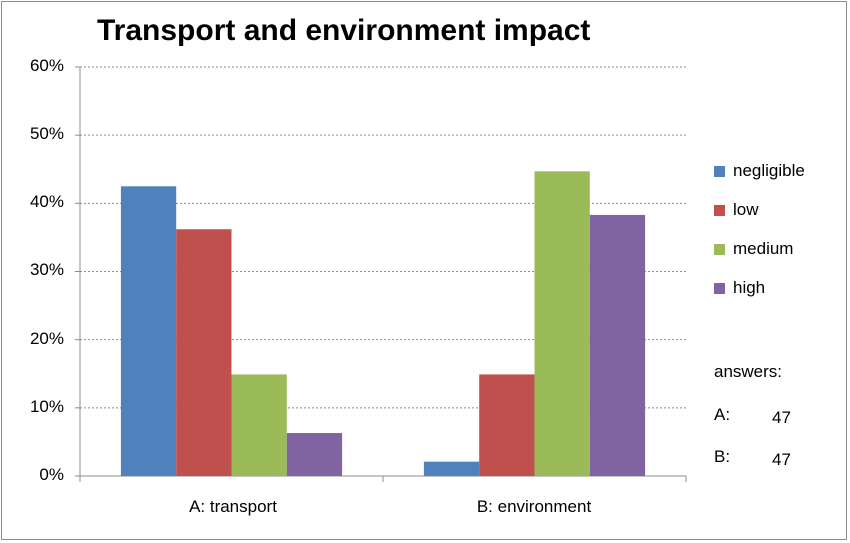 The height and width of the screenshot is (543, 850). Describe the element at coordinates (46, 269) in the screenshot. I see `y-tick-label: 30%` at that location.